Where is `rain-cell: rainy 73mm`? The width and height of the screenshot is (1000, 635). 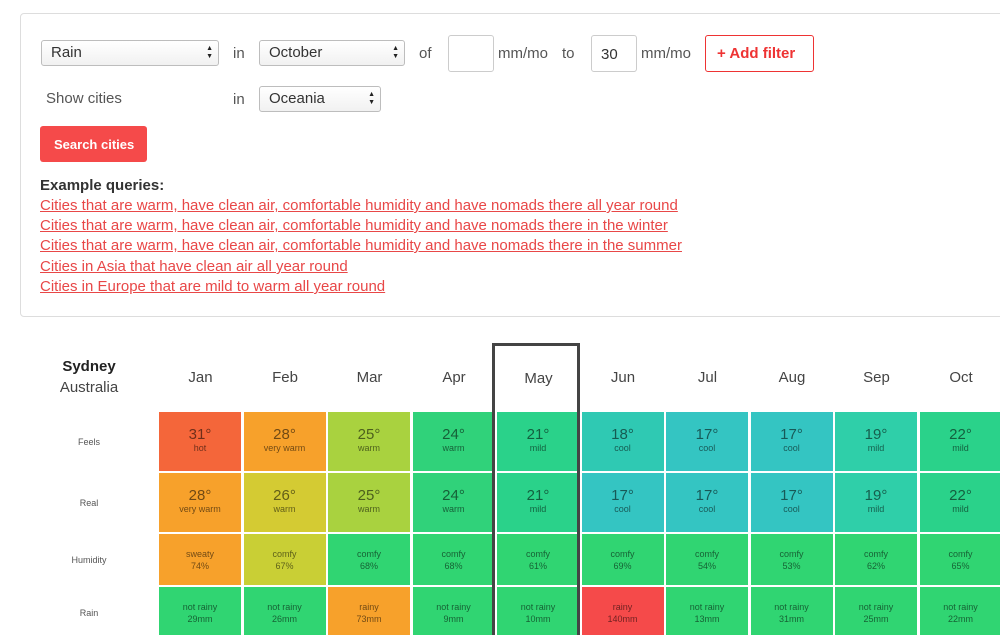
rain-cell: rainy 73mm is located at coordinates (369, 611).